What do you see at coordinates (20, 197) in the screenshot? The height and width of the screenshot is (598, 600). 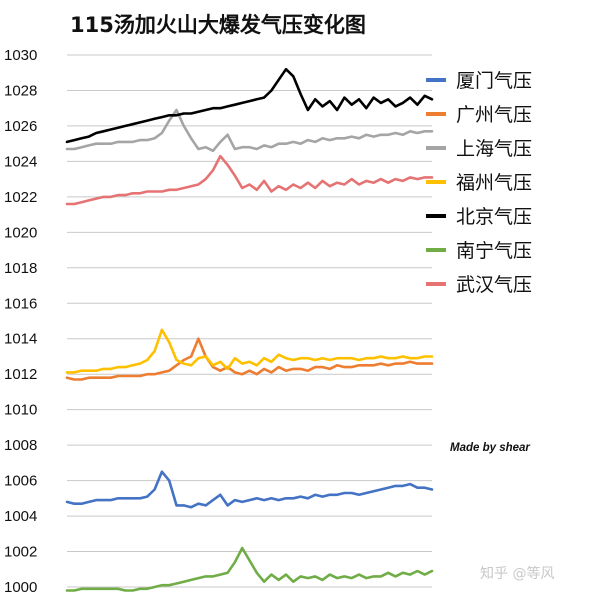 I see `y-tick-label-1022: 1022` at bounding box center [20, 197].